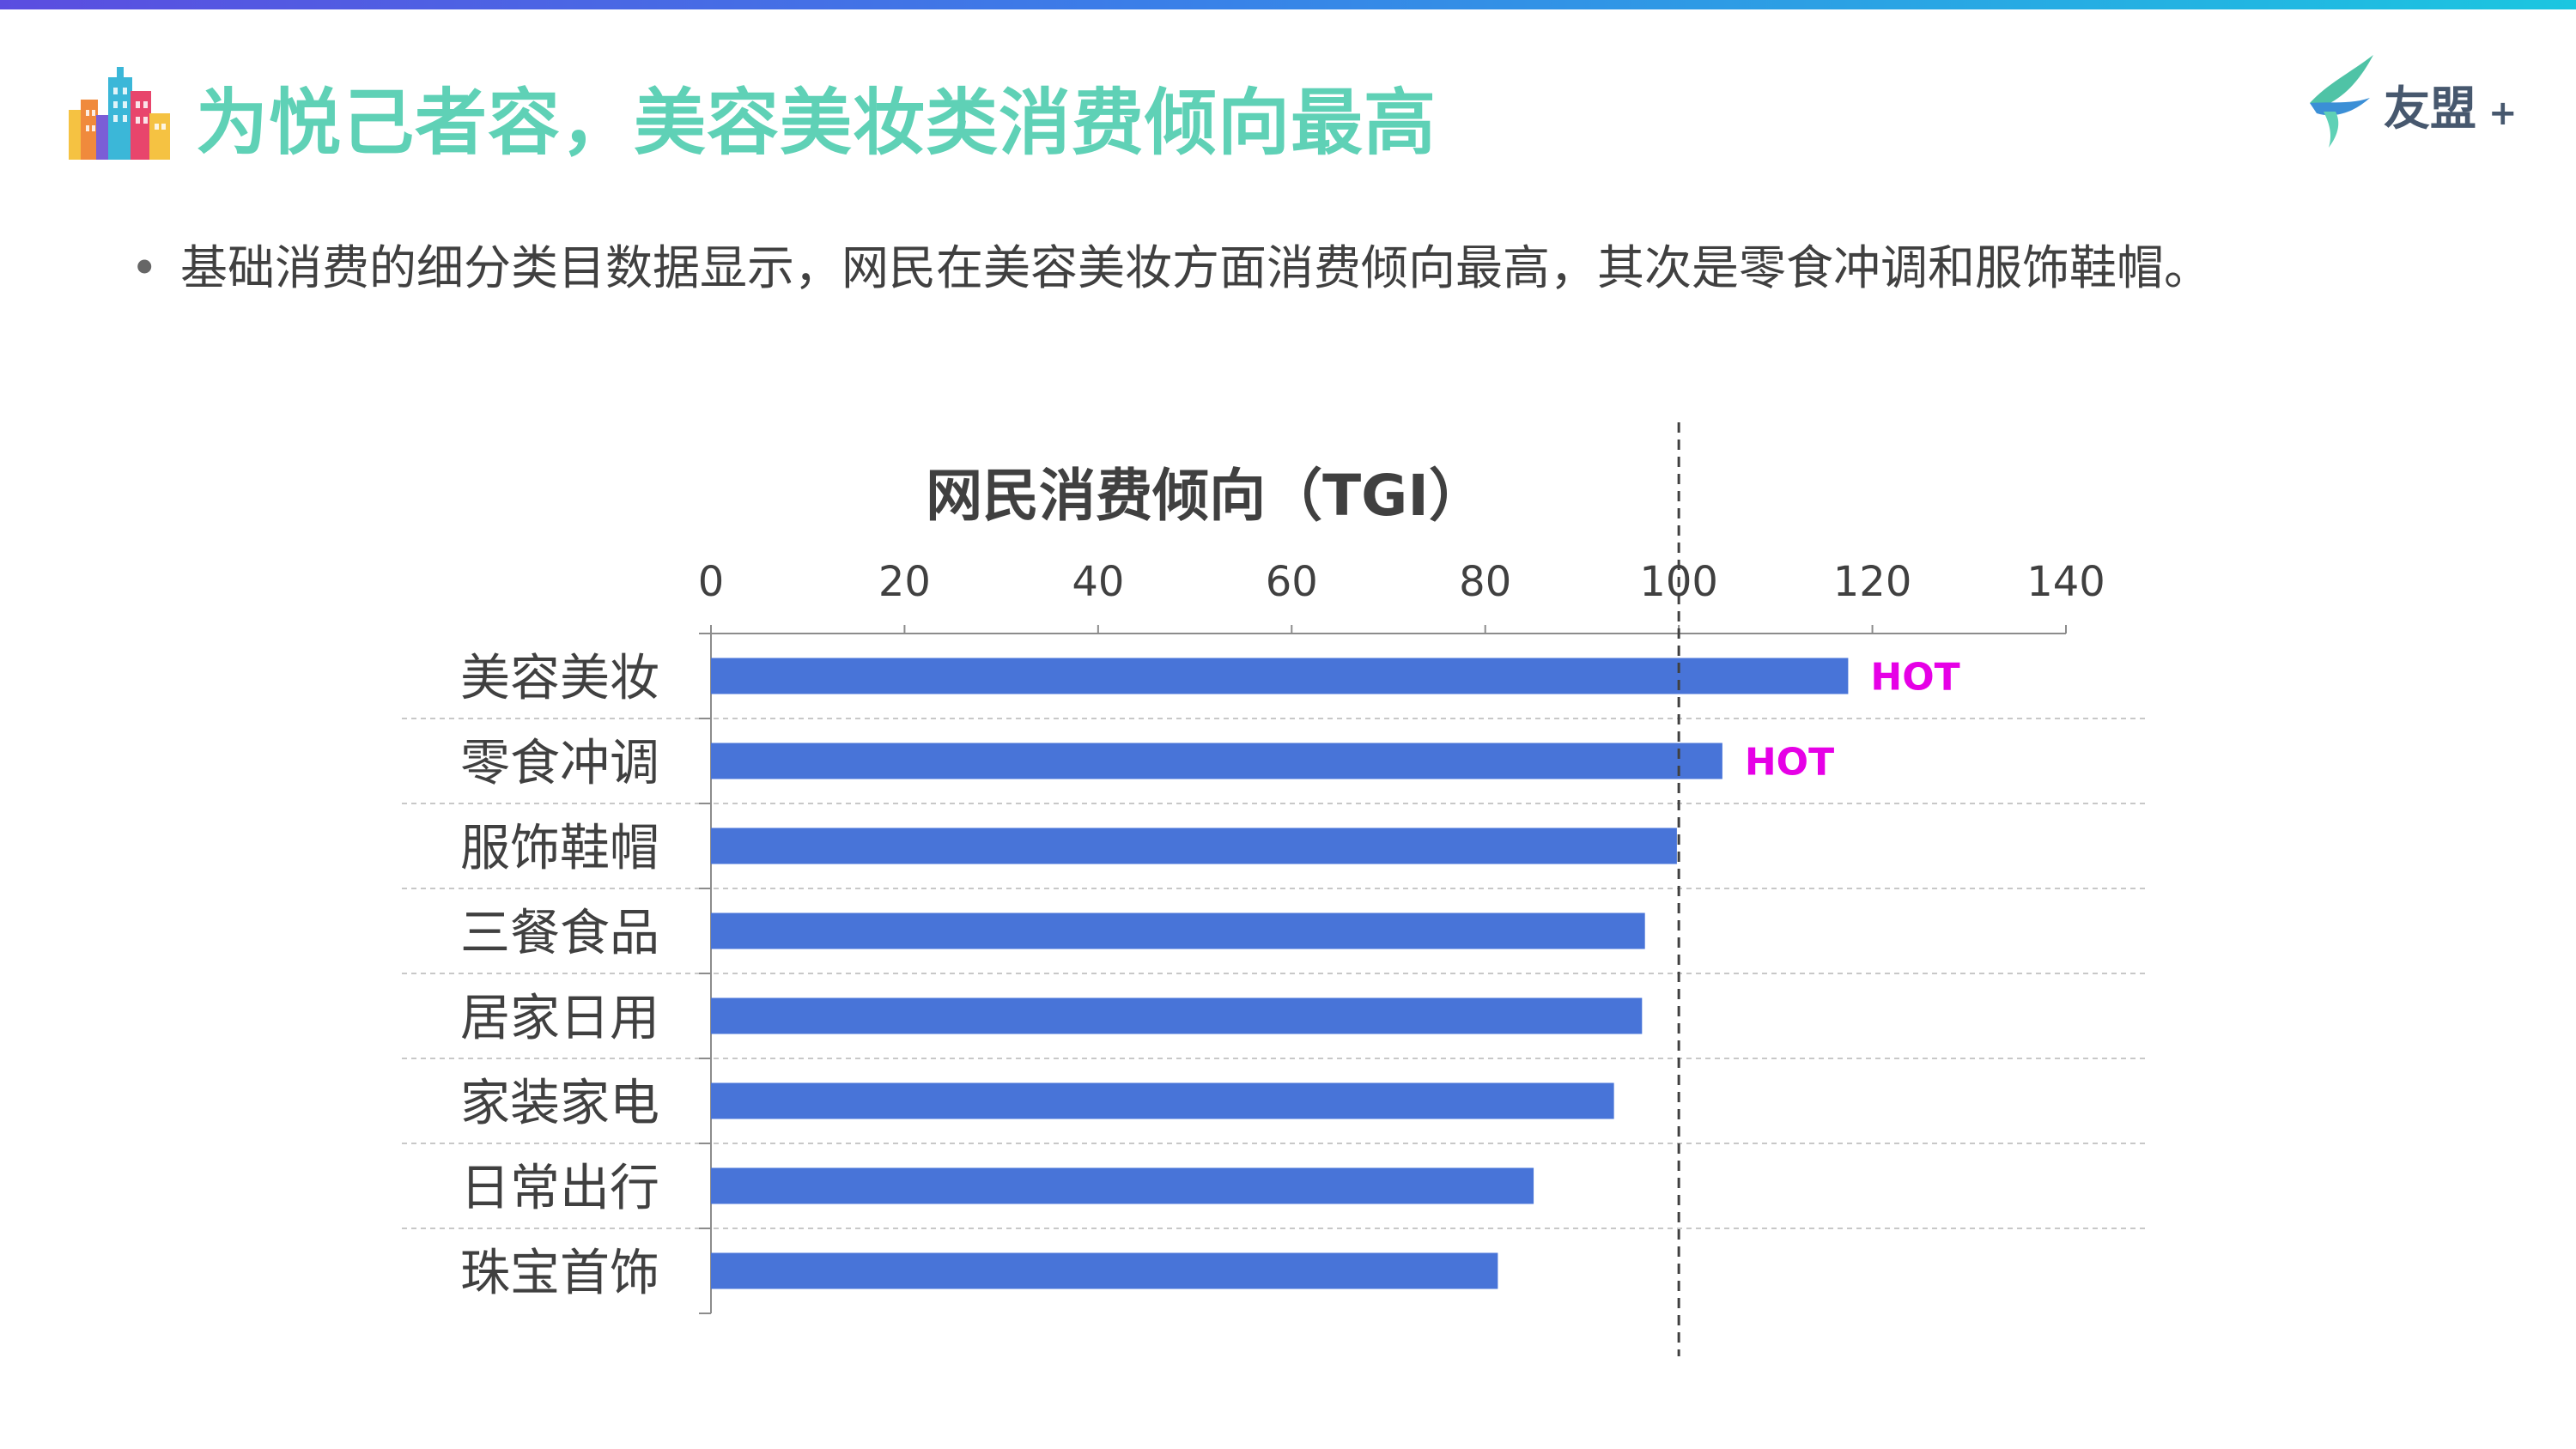  Describe the element at coordinates (2341, 101) in the screenshot. I see `bird-icon` at that location.